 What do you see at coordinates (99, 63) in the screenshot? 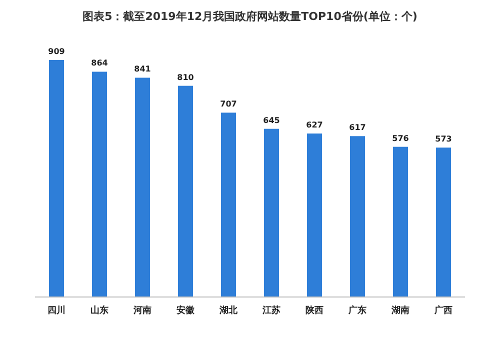
I see `data-label: 864` at bounding box center [99, 63].